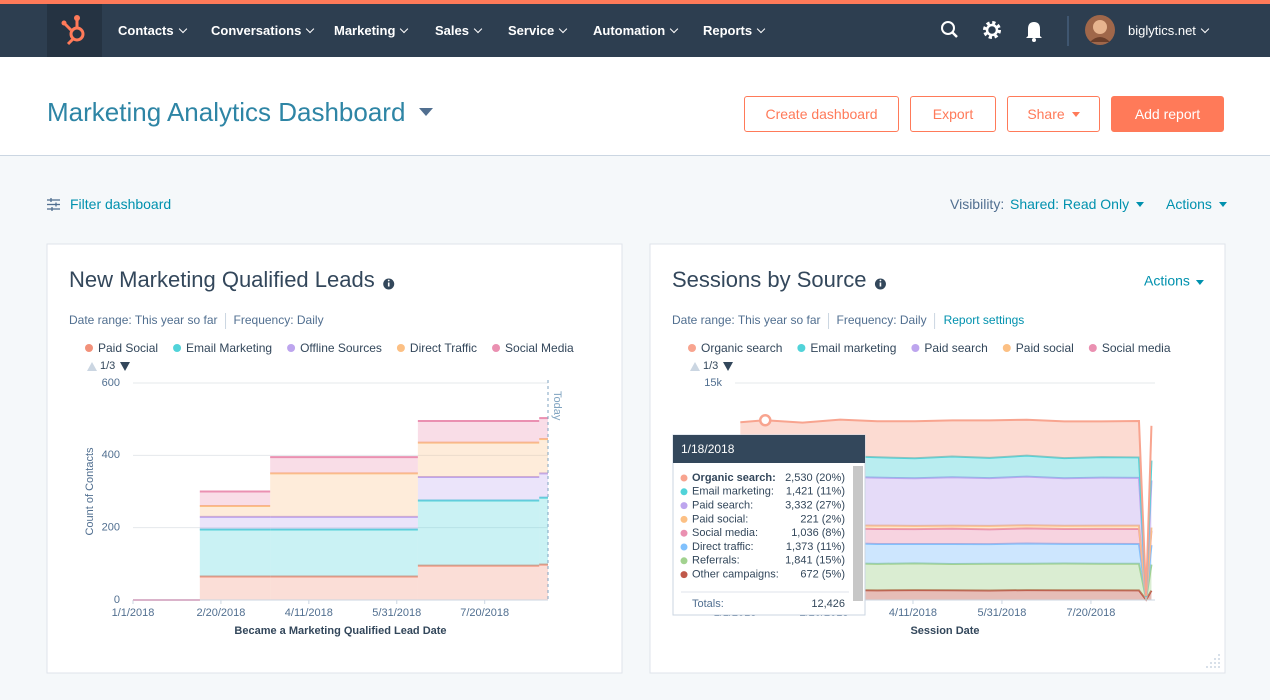 Image resolution: width=1270 pixels, height=700 pixels. What do you see at coordinates (828, 604) in the screenshot?
I see `tooltip-totals: 12,426` at bounding box center [828, 604].